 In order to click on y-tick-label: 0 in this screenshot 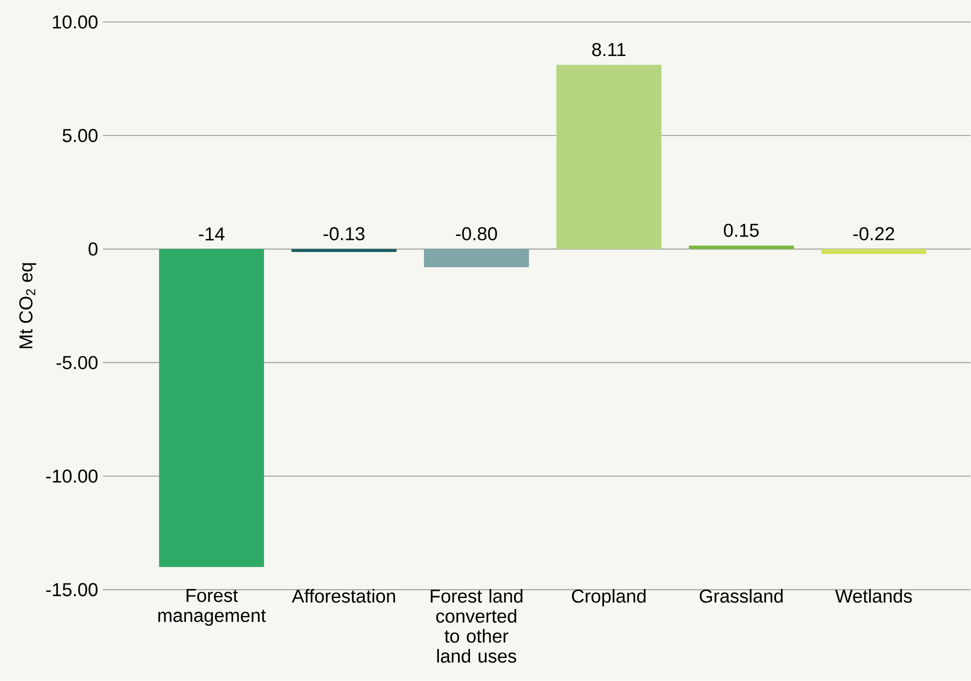, I will do `click(93, 249)`.